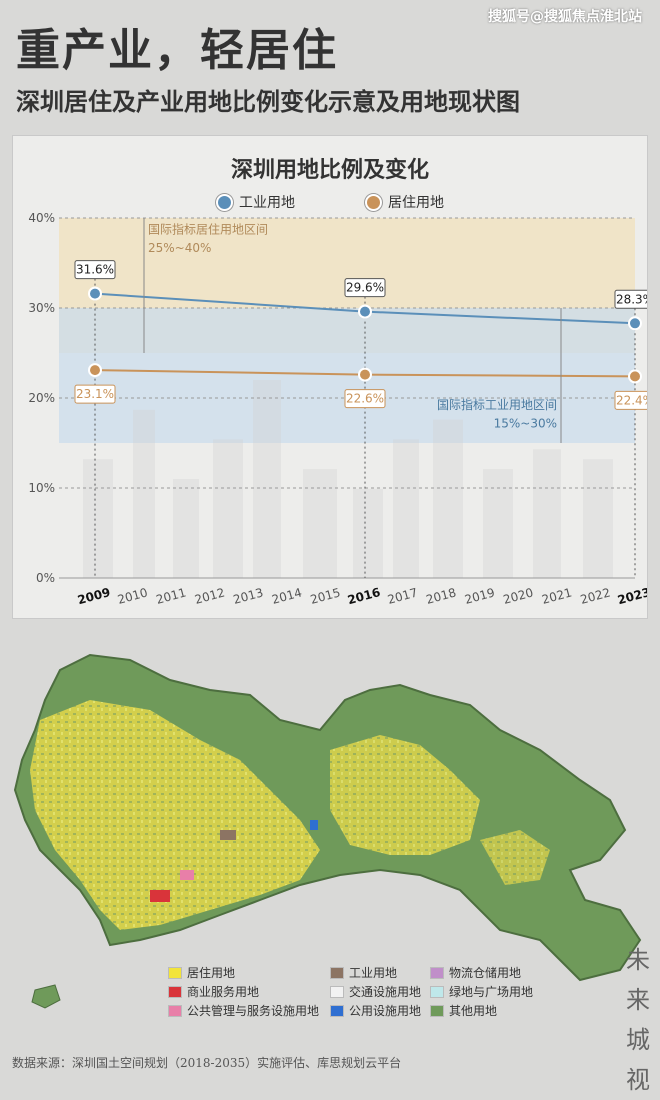 Image resolution: width=660 pixels, height=1100 pixels. I want to click on map-legend-item: 商业服务用地, so click(249, 991).